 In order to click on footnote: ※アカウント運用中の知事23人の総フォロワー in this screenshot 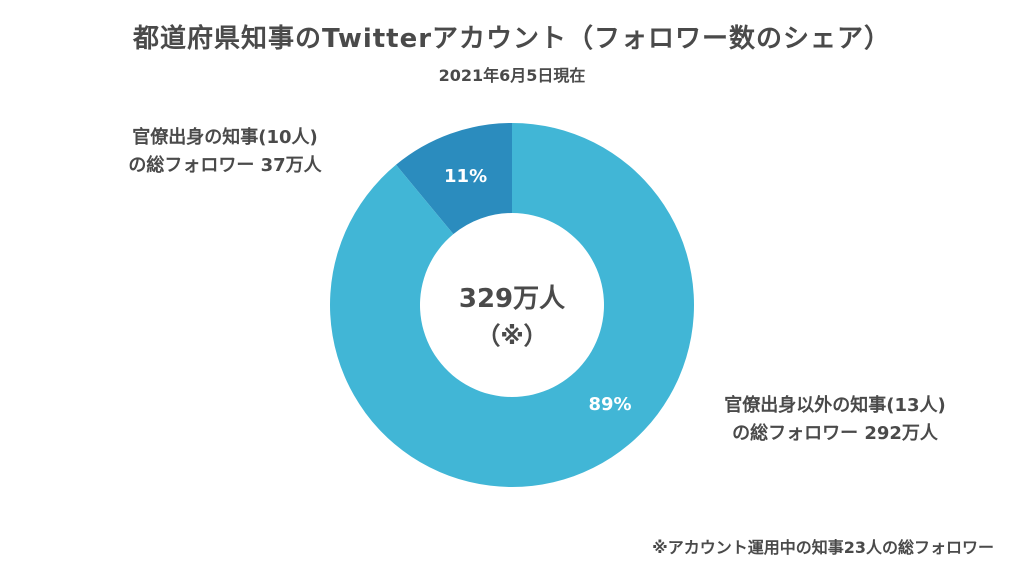, I will do `click(823, 547)`.